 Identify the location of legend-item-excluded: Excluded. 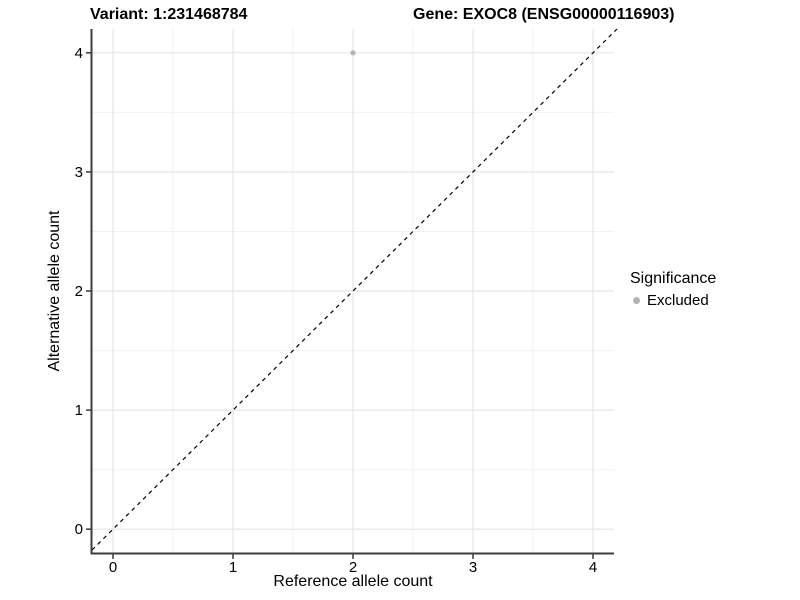
(673, 300).